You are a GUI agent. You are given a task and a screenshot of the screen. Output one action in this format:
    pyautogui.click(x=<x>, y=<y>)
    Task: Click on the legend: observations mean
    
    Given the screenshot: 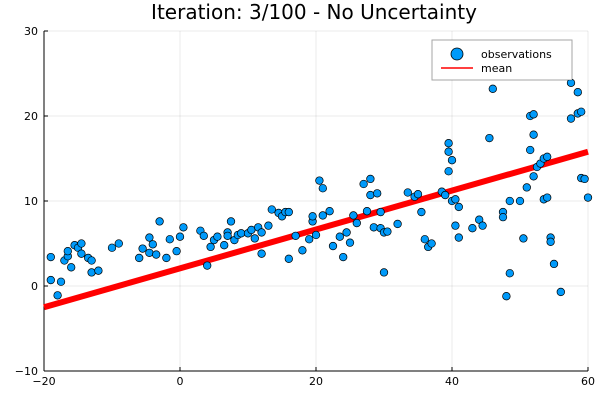 What is the action you would take?
    pyautogui.click(x=502, y=60)
    